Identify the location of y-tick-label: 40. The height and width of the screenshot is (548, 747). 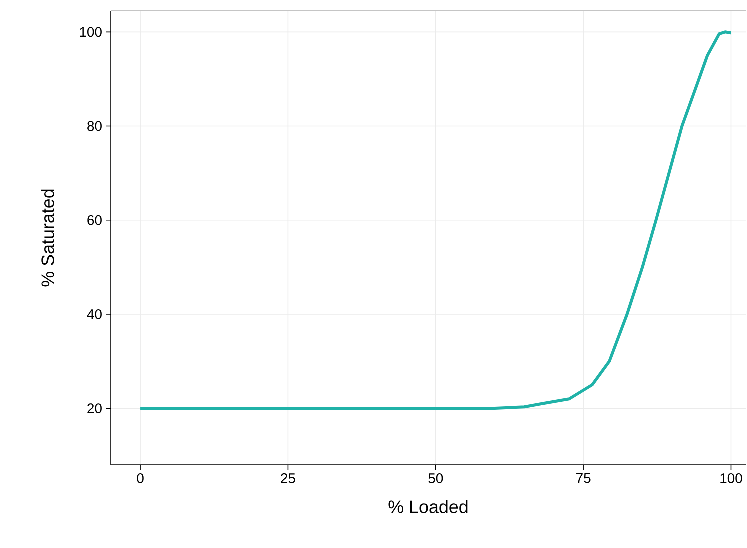
(94, 315).